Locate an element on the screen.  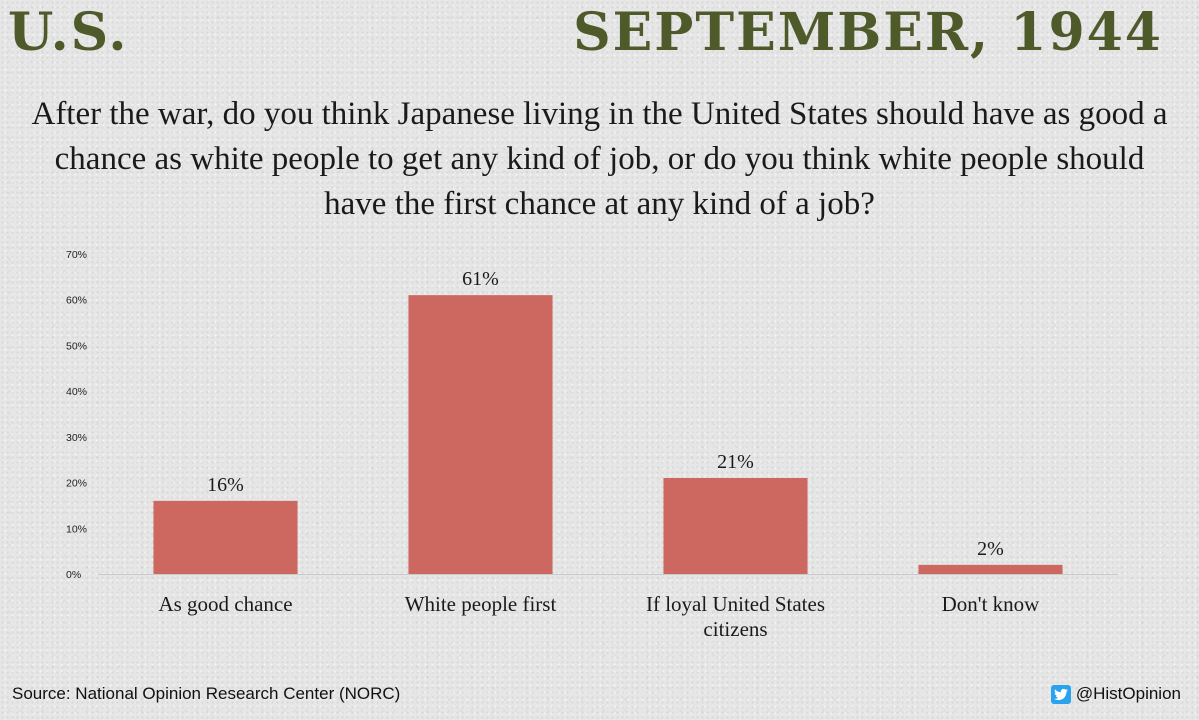
y-tick-label: 50% is located at coordinates (76, 346).